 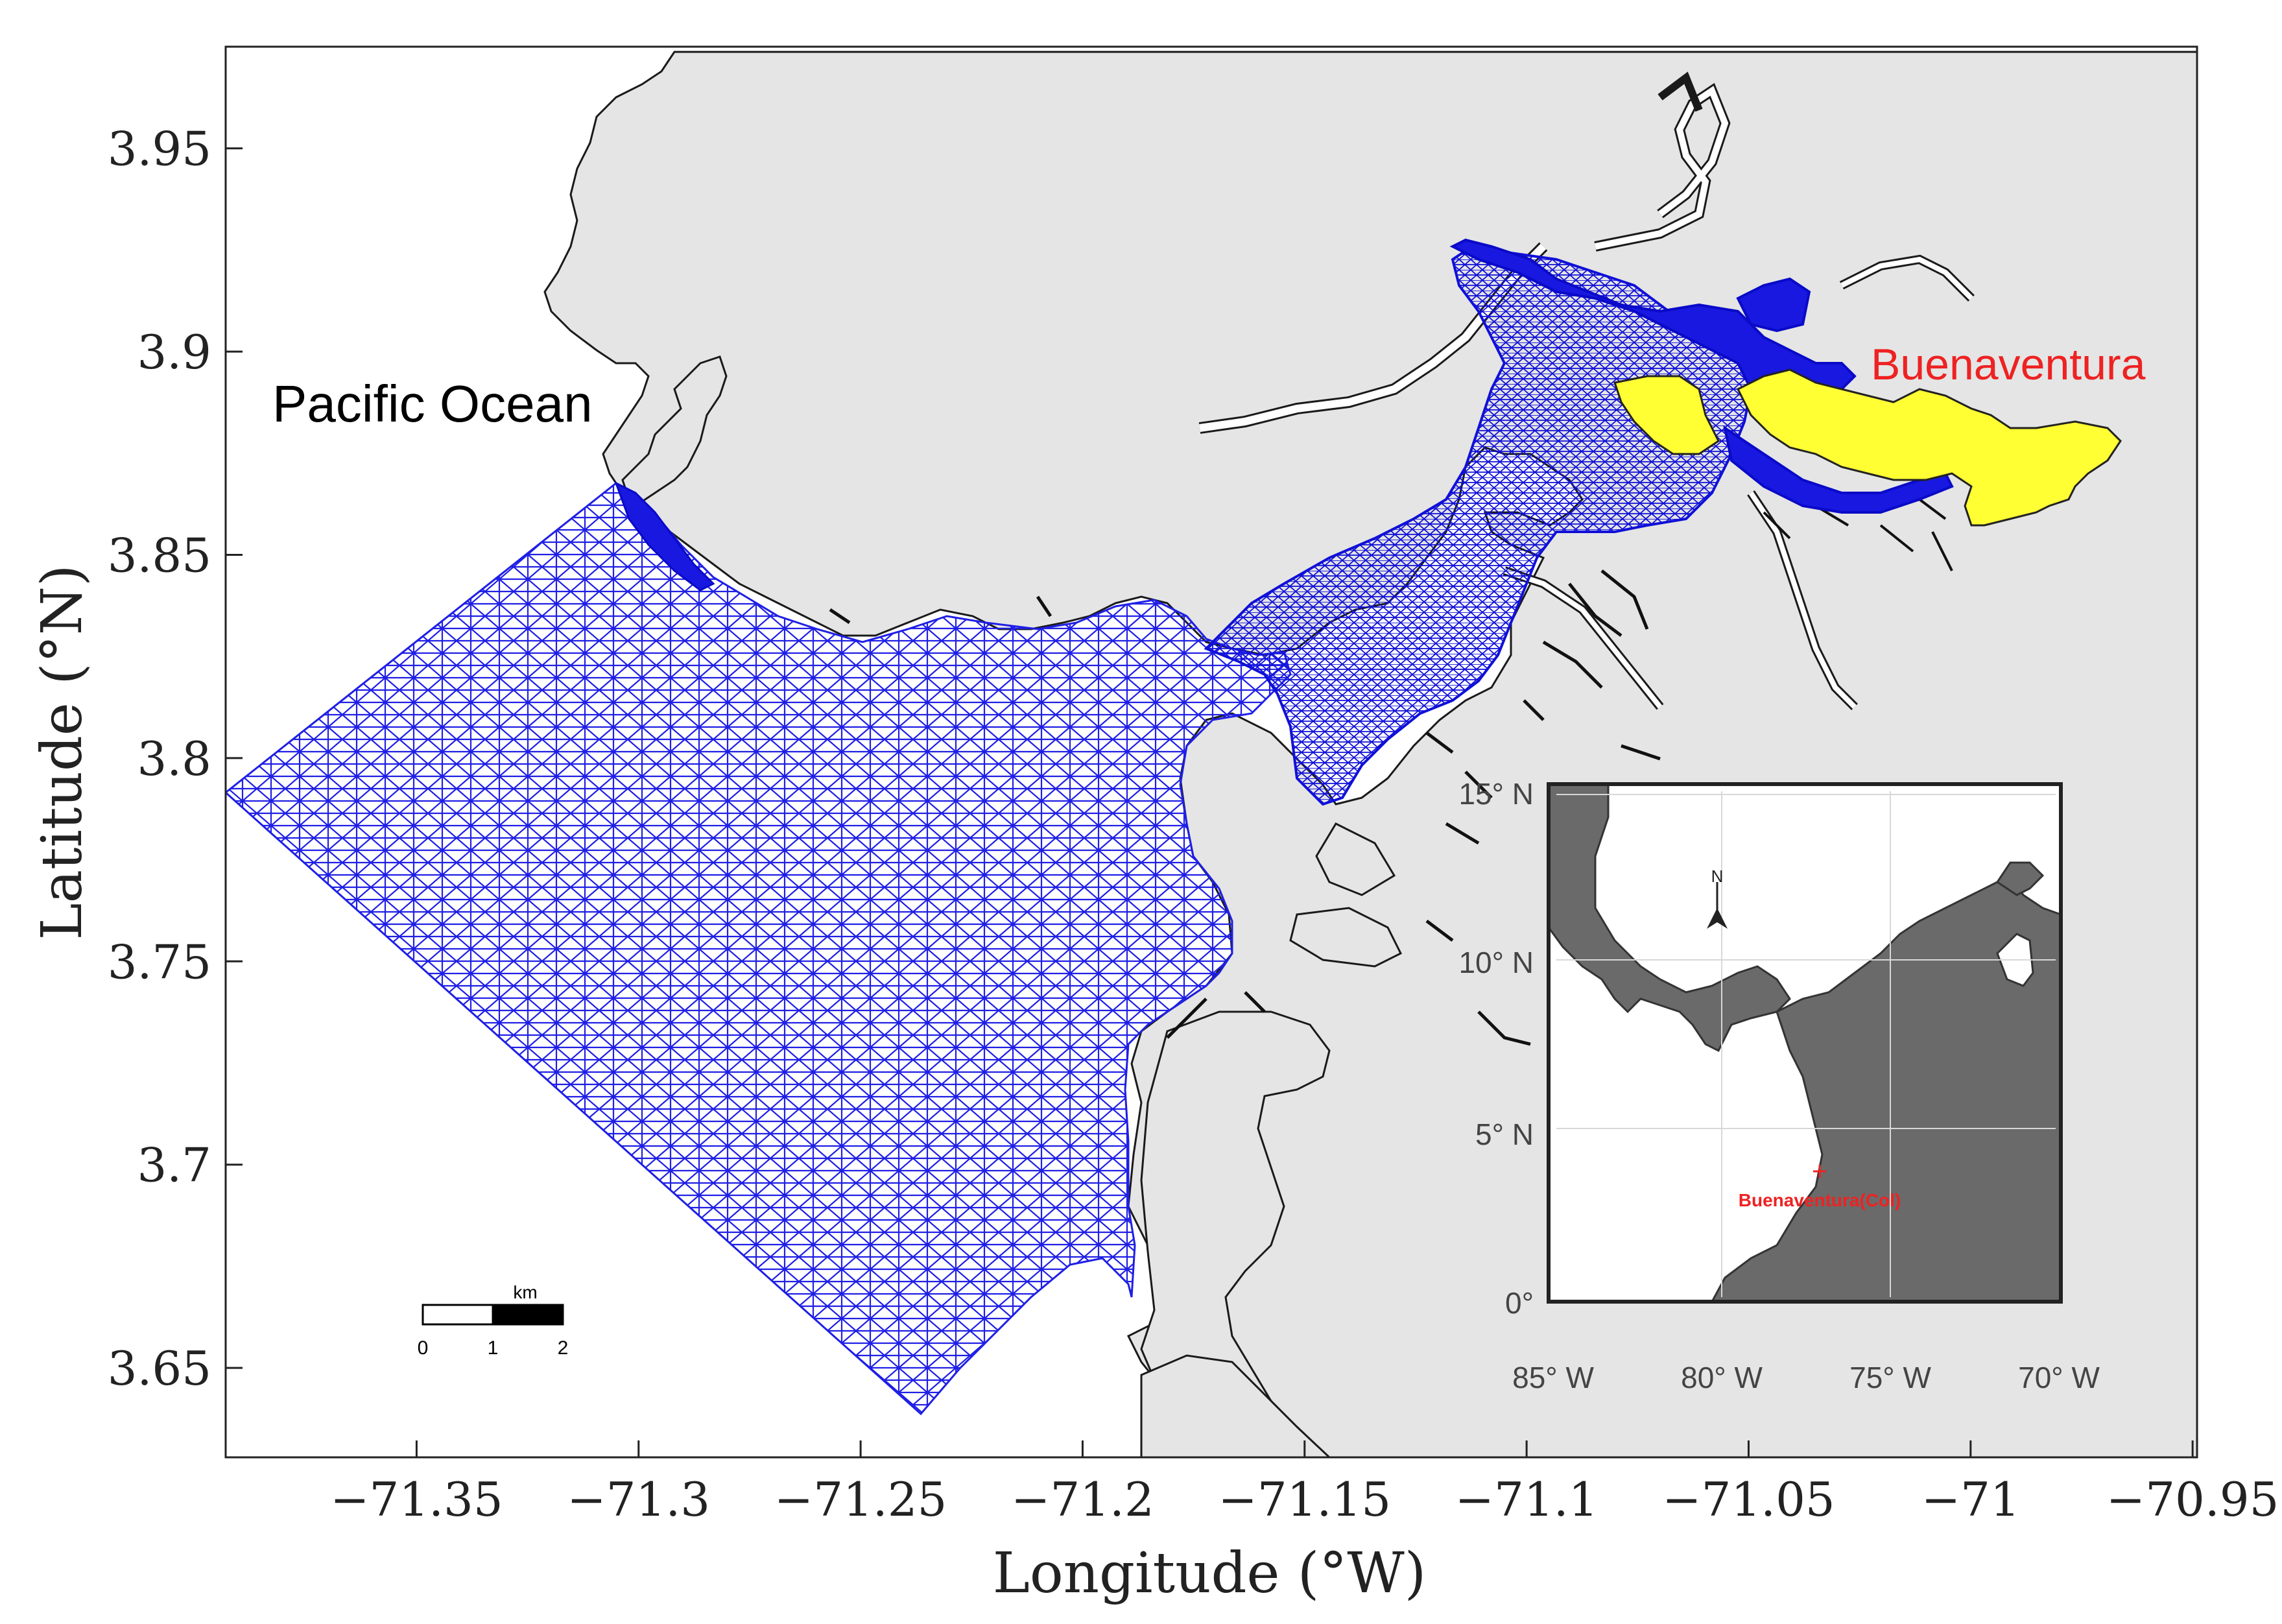 What do you see at coordinates (63, 752) in the screenshot?
I see `y-axis-label: Latitude (°N)` at bounding box center [63, 752].